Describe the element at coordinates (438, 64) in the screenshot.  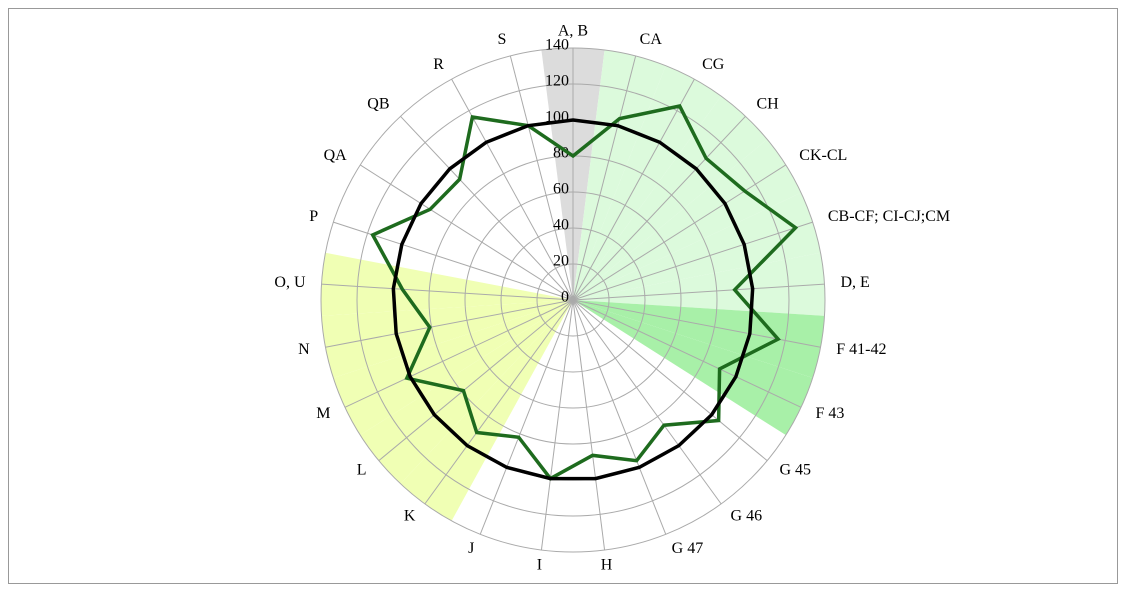
I see `category-label: R` at that location.